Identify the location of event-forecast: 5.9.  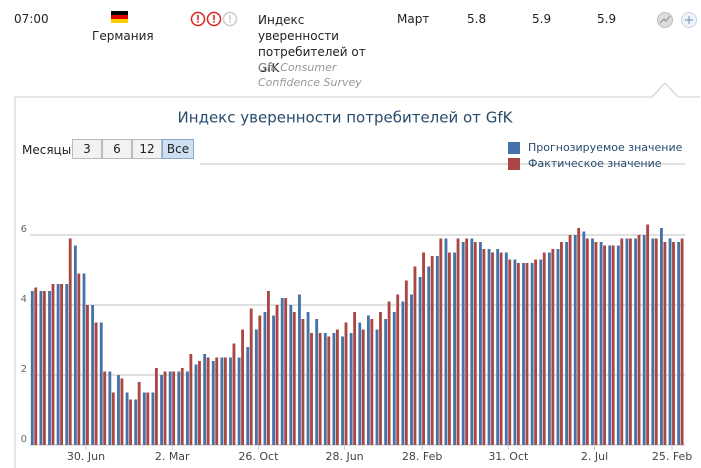
(542, 19).